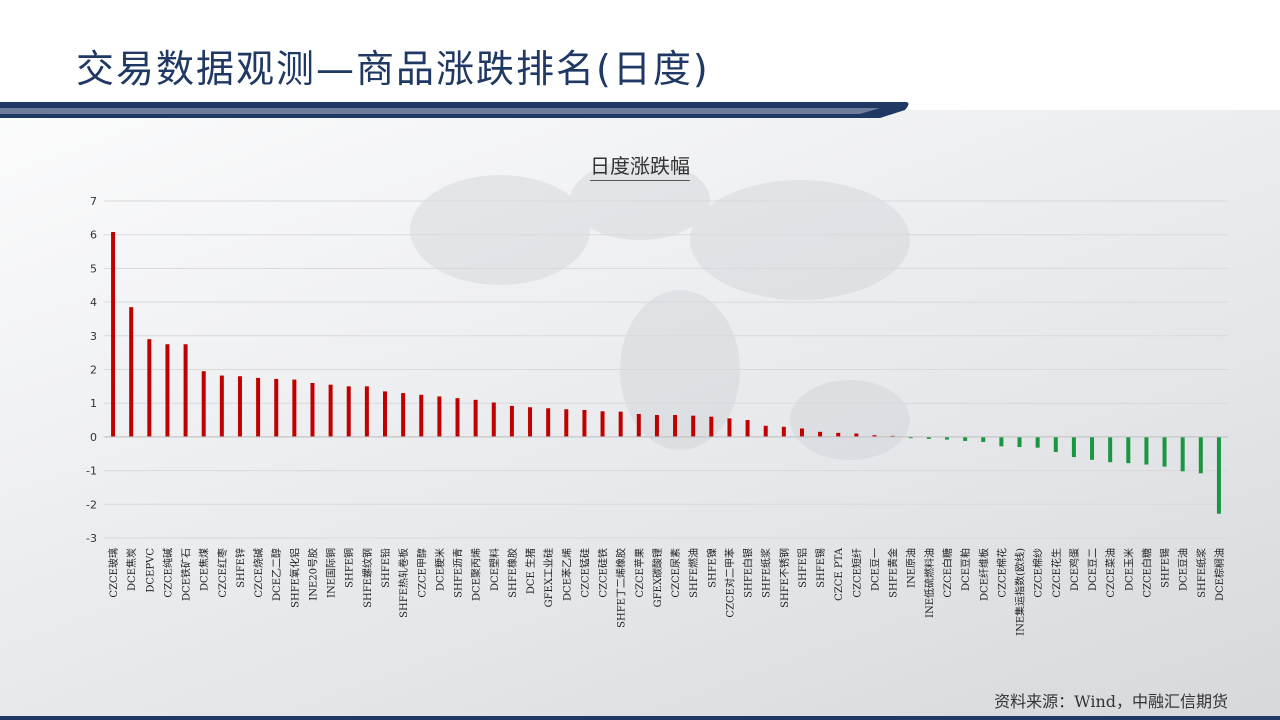 Image resolution: width=1280 pixels, height=720 pixels. What do you see at coordinates (350, 568) in the screenshot?
I see `x-tick-label: SHFE铜` at bounding box center [350, 568].